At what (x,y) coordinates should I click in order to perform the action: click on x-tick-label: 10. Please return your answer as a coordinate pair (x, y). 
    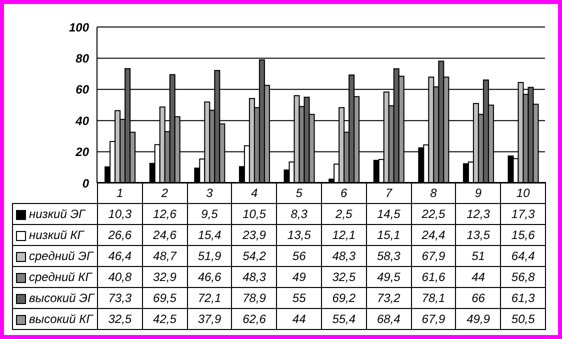
    Looking at the image, I should click on (523, 193).